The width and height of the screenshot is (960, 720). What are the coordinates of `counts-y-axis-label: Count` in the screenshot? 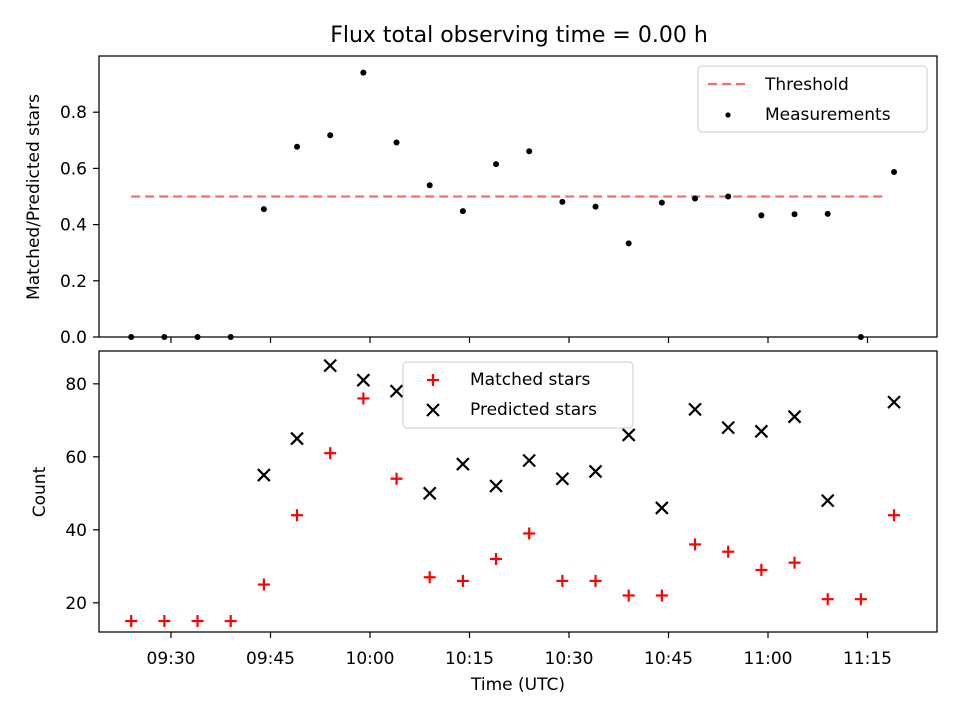 It's located at (40, 491).